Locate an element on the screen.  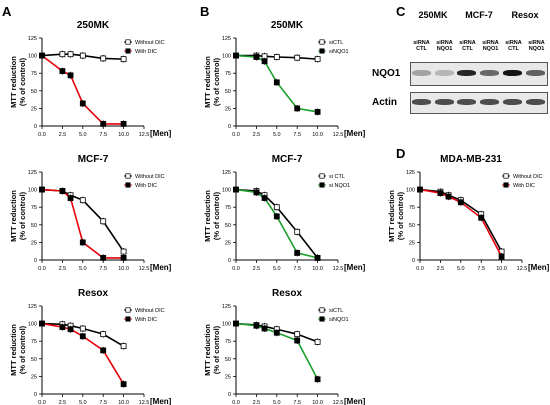
legend-label: siNQO1 is located at coordinates (339, 52).